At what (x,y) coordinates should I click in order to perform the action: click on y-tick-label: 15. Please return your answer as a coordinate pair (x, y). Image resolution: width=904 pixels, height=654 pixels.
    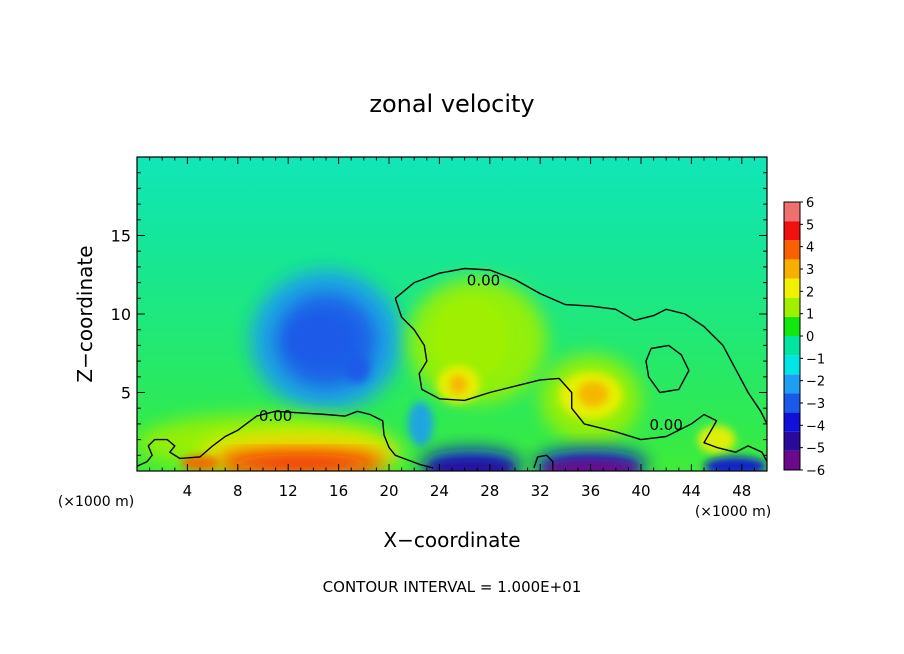
    Looking at the image, I should click on (121, 236).